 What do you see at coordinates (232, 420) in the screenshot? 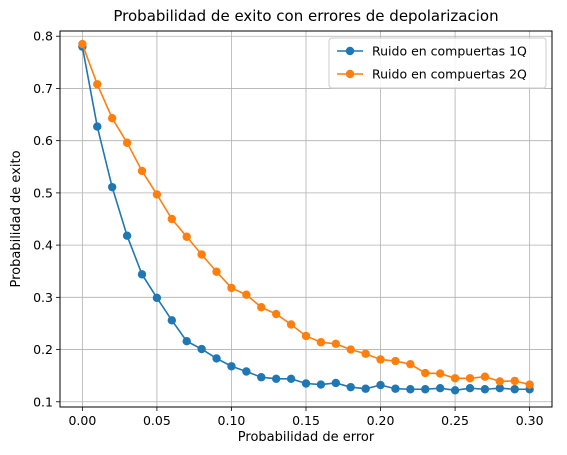
I see `x-tick-label: 0.10` at bounding box center [232, 420].